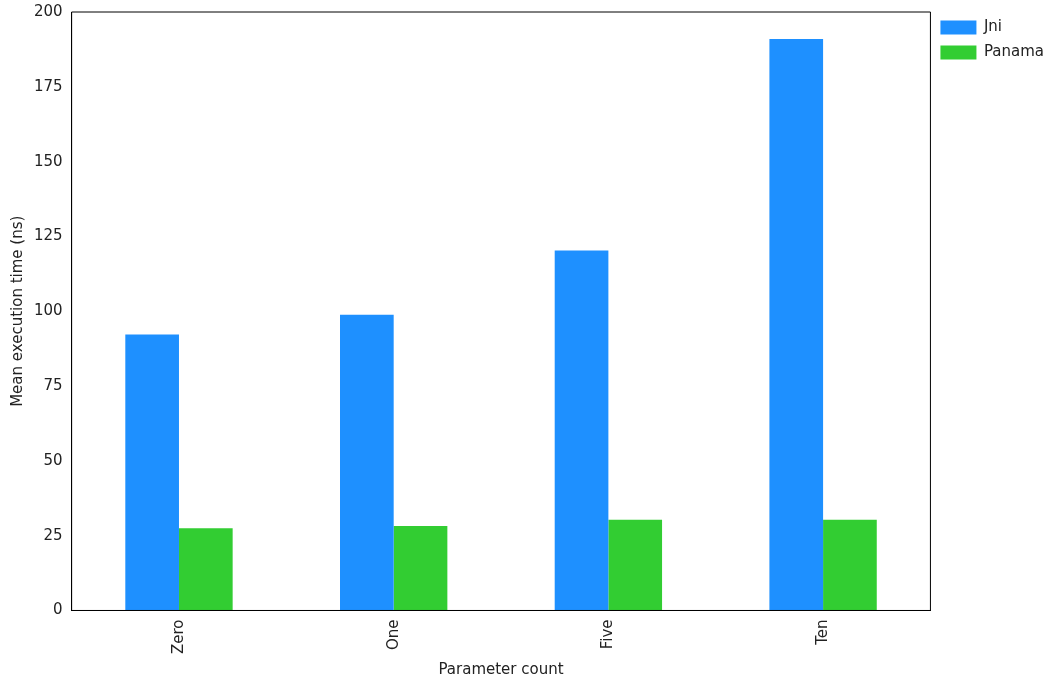 The height and width of the screenshot is (688, 1059). Describe the element at coordinates (177, 637) in the screenshot. I see `x-tick-label: Zero` at that location.